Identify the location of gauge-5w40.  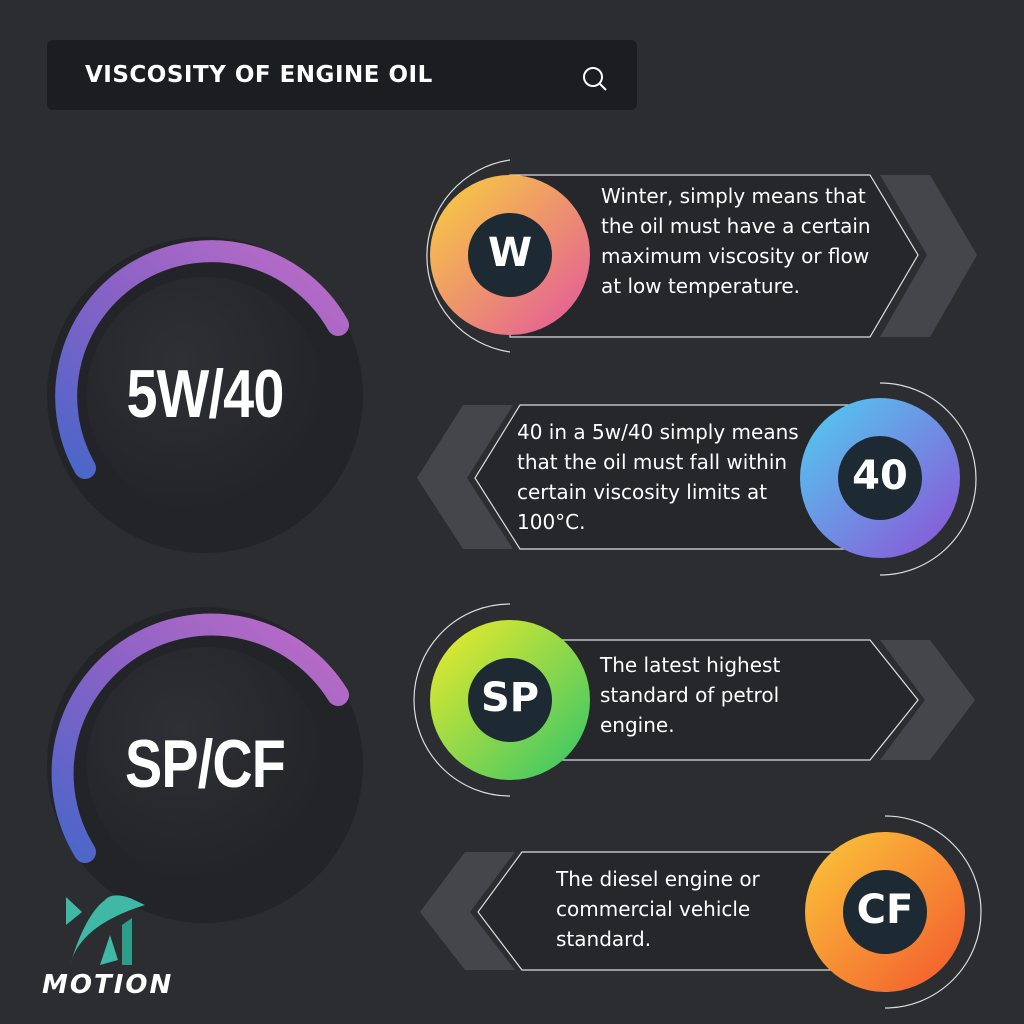
(205, 395).